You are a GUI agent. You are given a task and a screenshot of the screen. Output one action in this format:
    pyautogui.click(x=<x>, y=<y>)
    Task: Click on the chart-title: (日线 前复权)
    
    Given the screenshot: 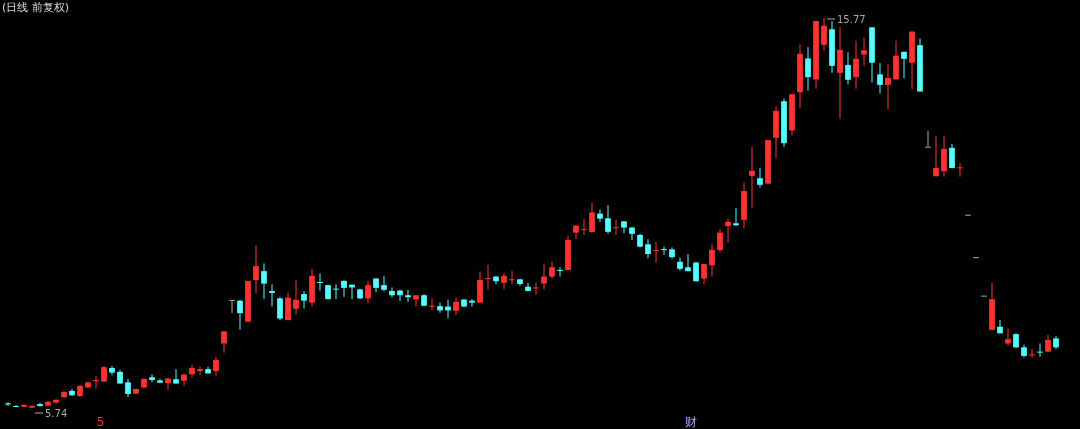 What is the action you would take?
    pyautogui.click(x=36, y=7)
    